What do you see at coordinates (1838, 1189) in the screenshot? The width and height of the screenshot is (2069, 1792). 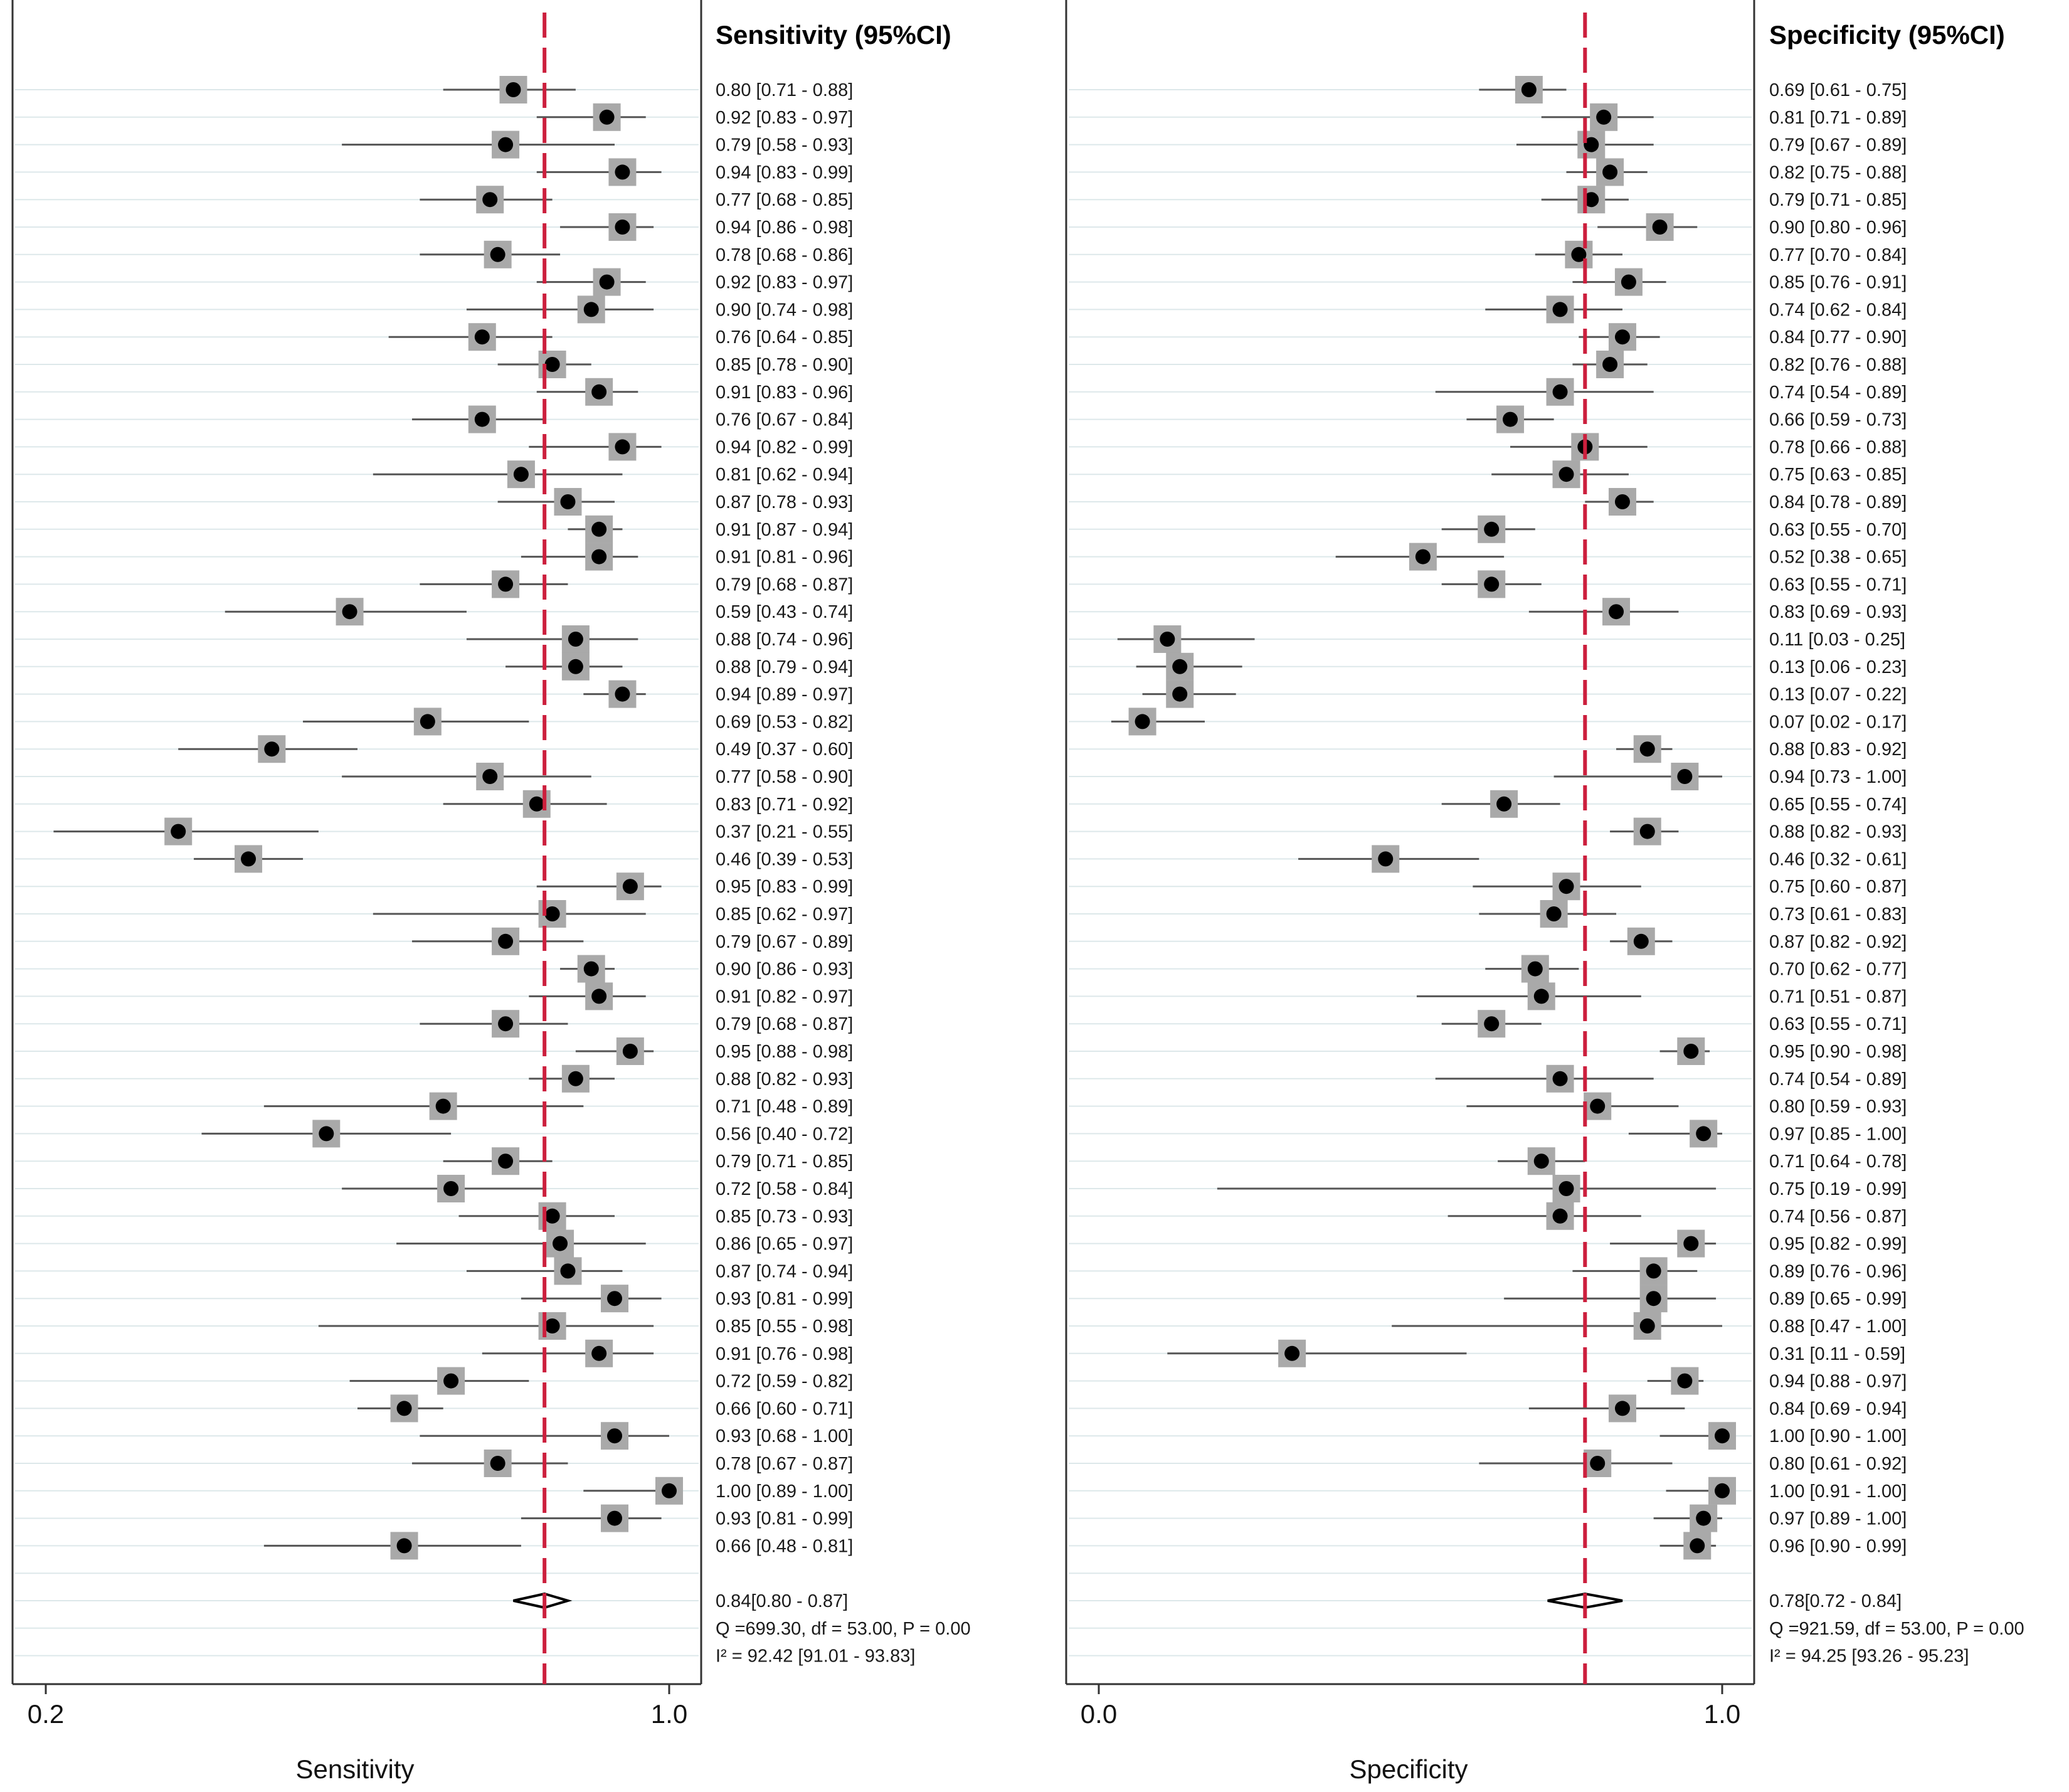 I see `study-ci-label: 0.75 [0.19 - 0.99]` at bounding box center [1838, 1189].